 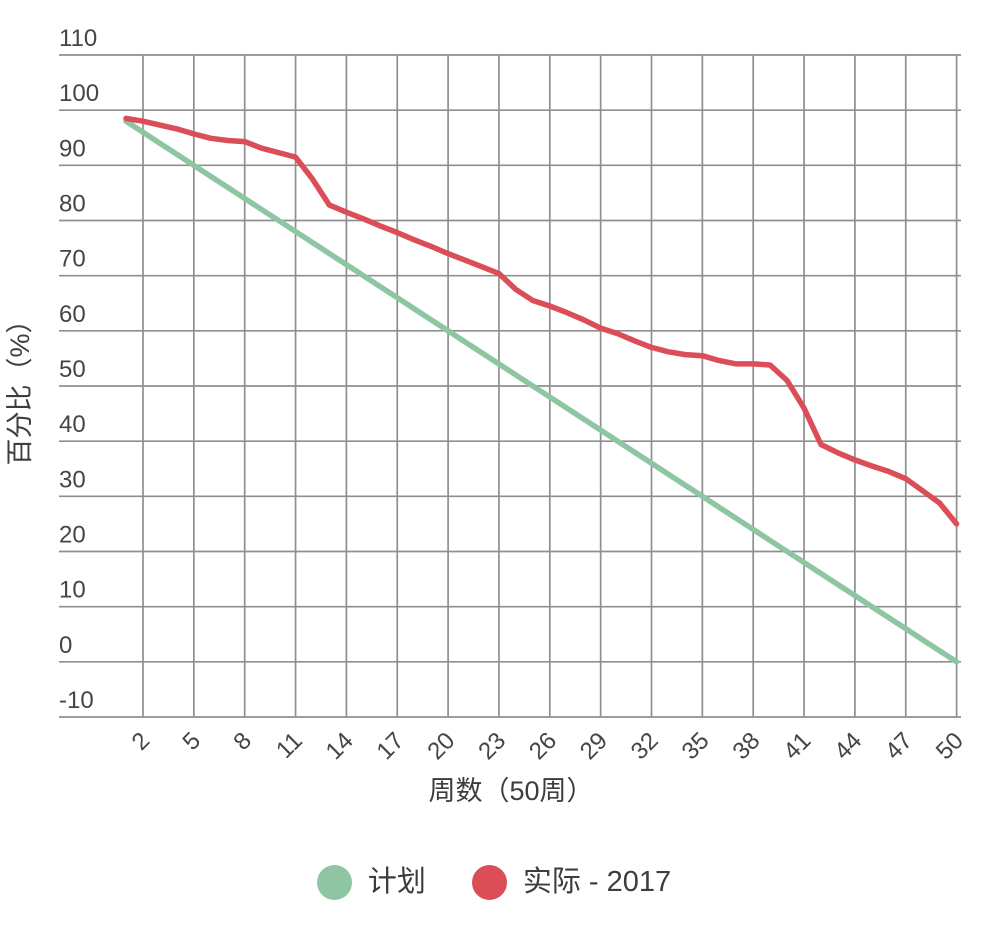 I want to click on x-tick-label: 8, so click(x=242, y=741).